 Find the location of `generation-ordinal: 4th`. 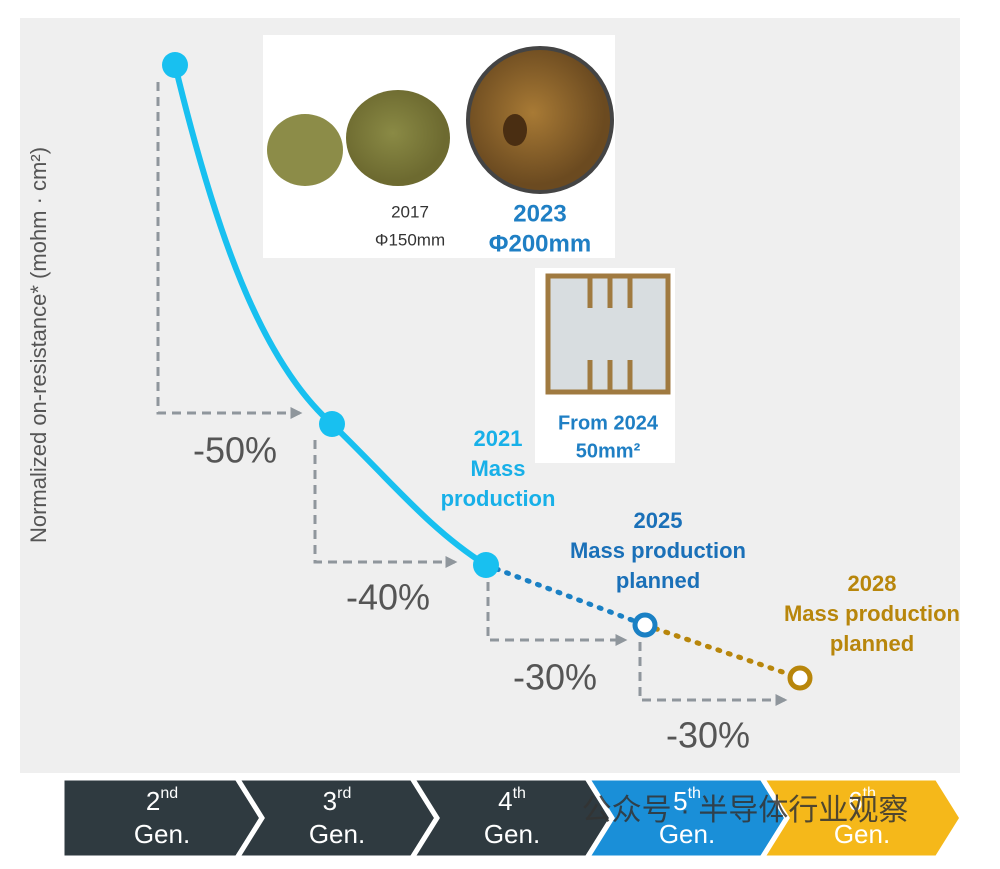

generation-ordinal: 4th is located at coordinates (512, 800).